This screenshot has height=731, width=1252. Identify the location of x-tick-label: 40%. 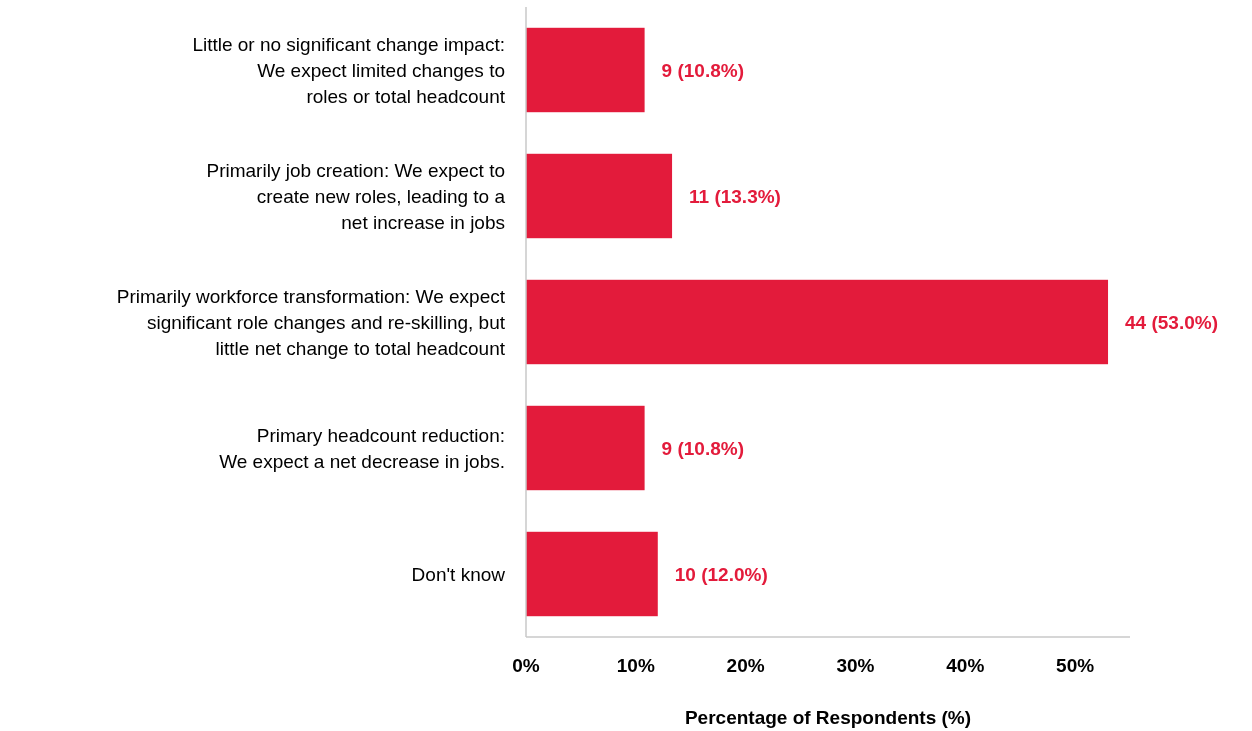
(965, 665).